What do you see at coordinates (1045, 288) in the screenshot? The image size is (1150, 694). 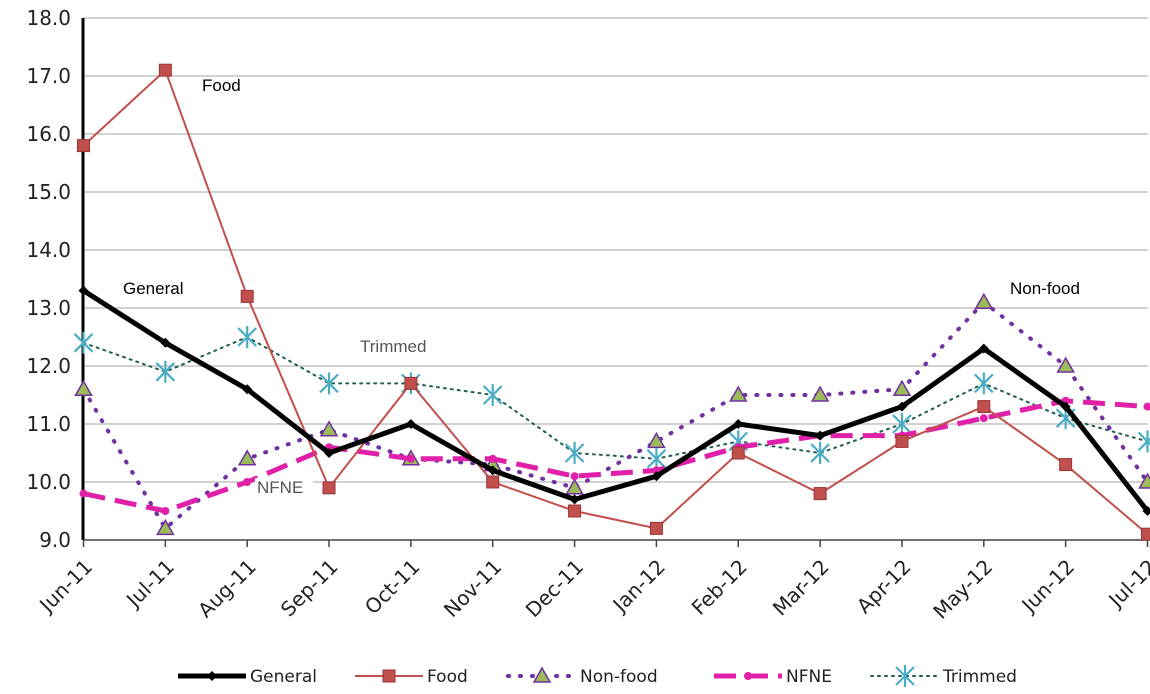 I see `annotation-label: Non-food` at bounding box center [1045, 288].